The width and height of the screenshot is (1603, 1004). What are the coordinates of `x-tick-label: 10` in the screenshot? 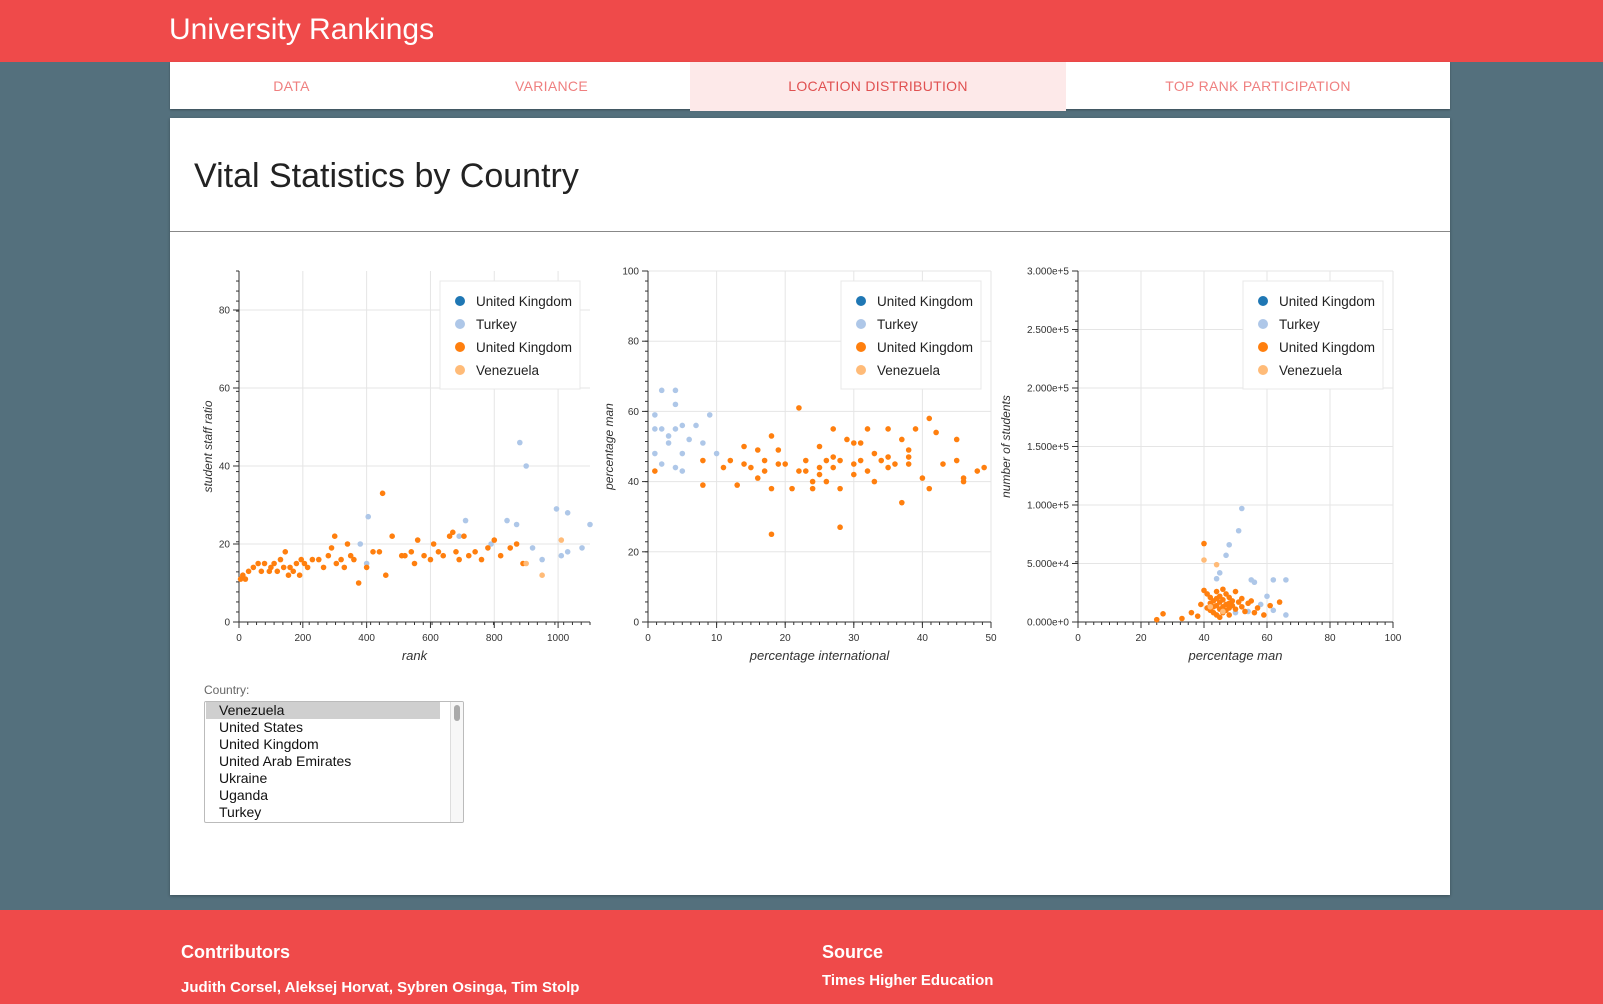 It's located at (717, 638).